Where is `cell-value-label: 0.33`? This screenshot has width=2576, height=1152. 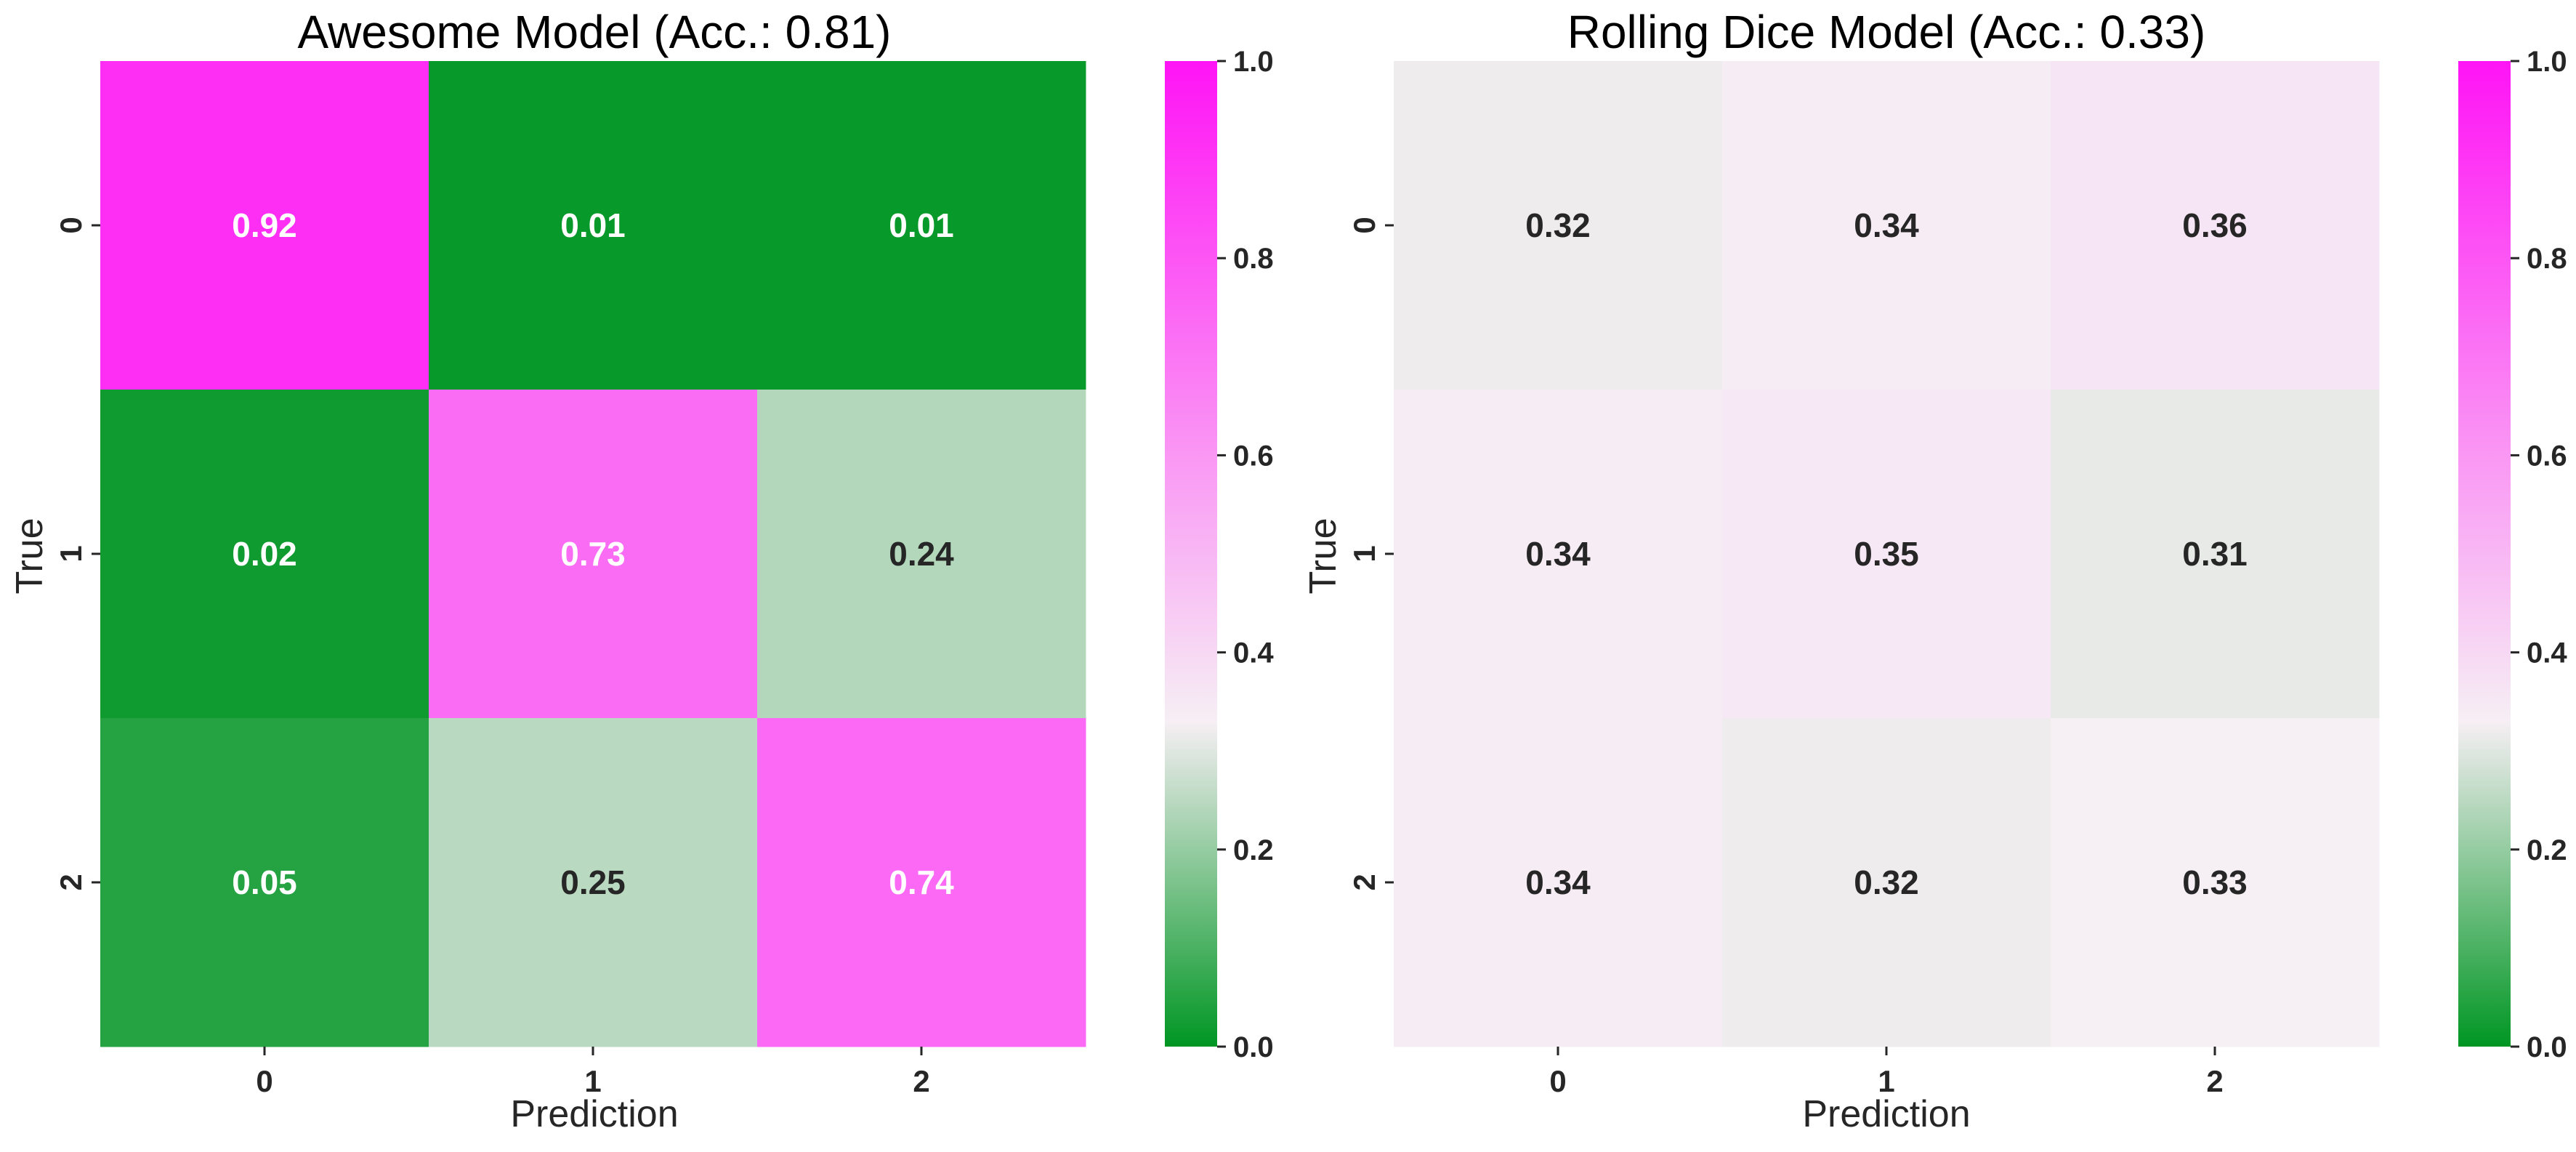 cell-value-label: 0.33 is located at coordinates (2215, 882).